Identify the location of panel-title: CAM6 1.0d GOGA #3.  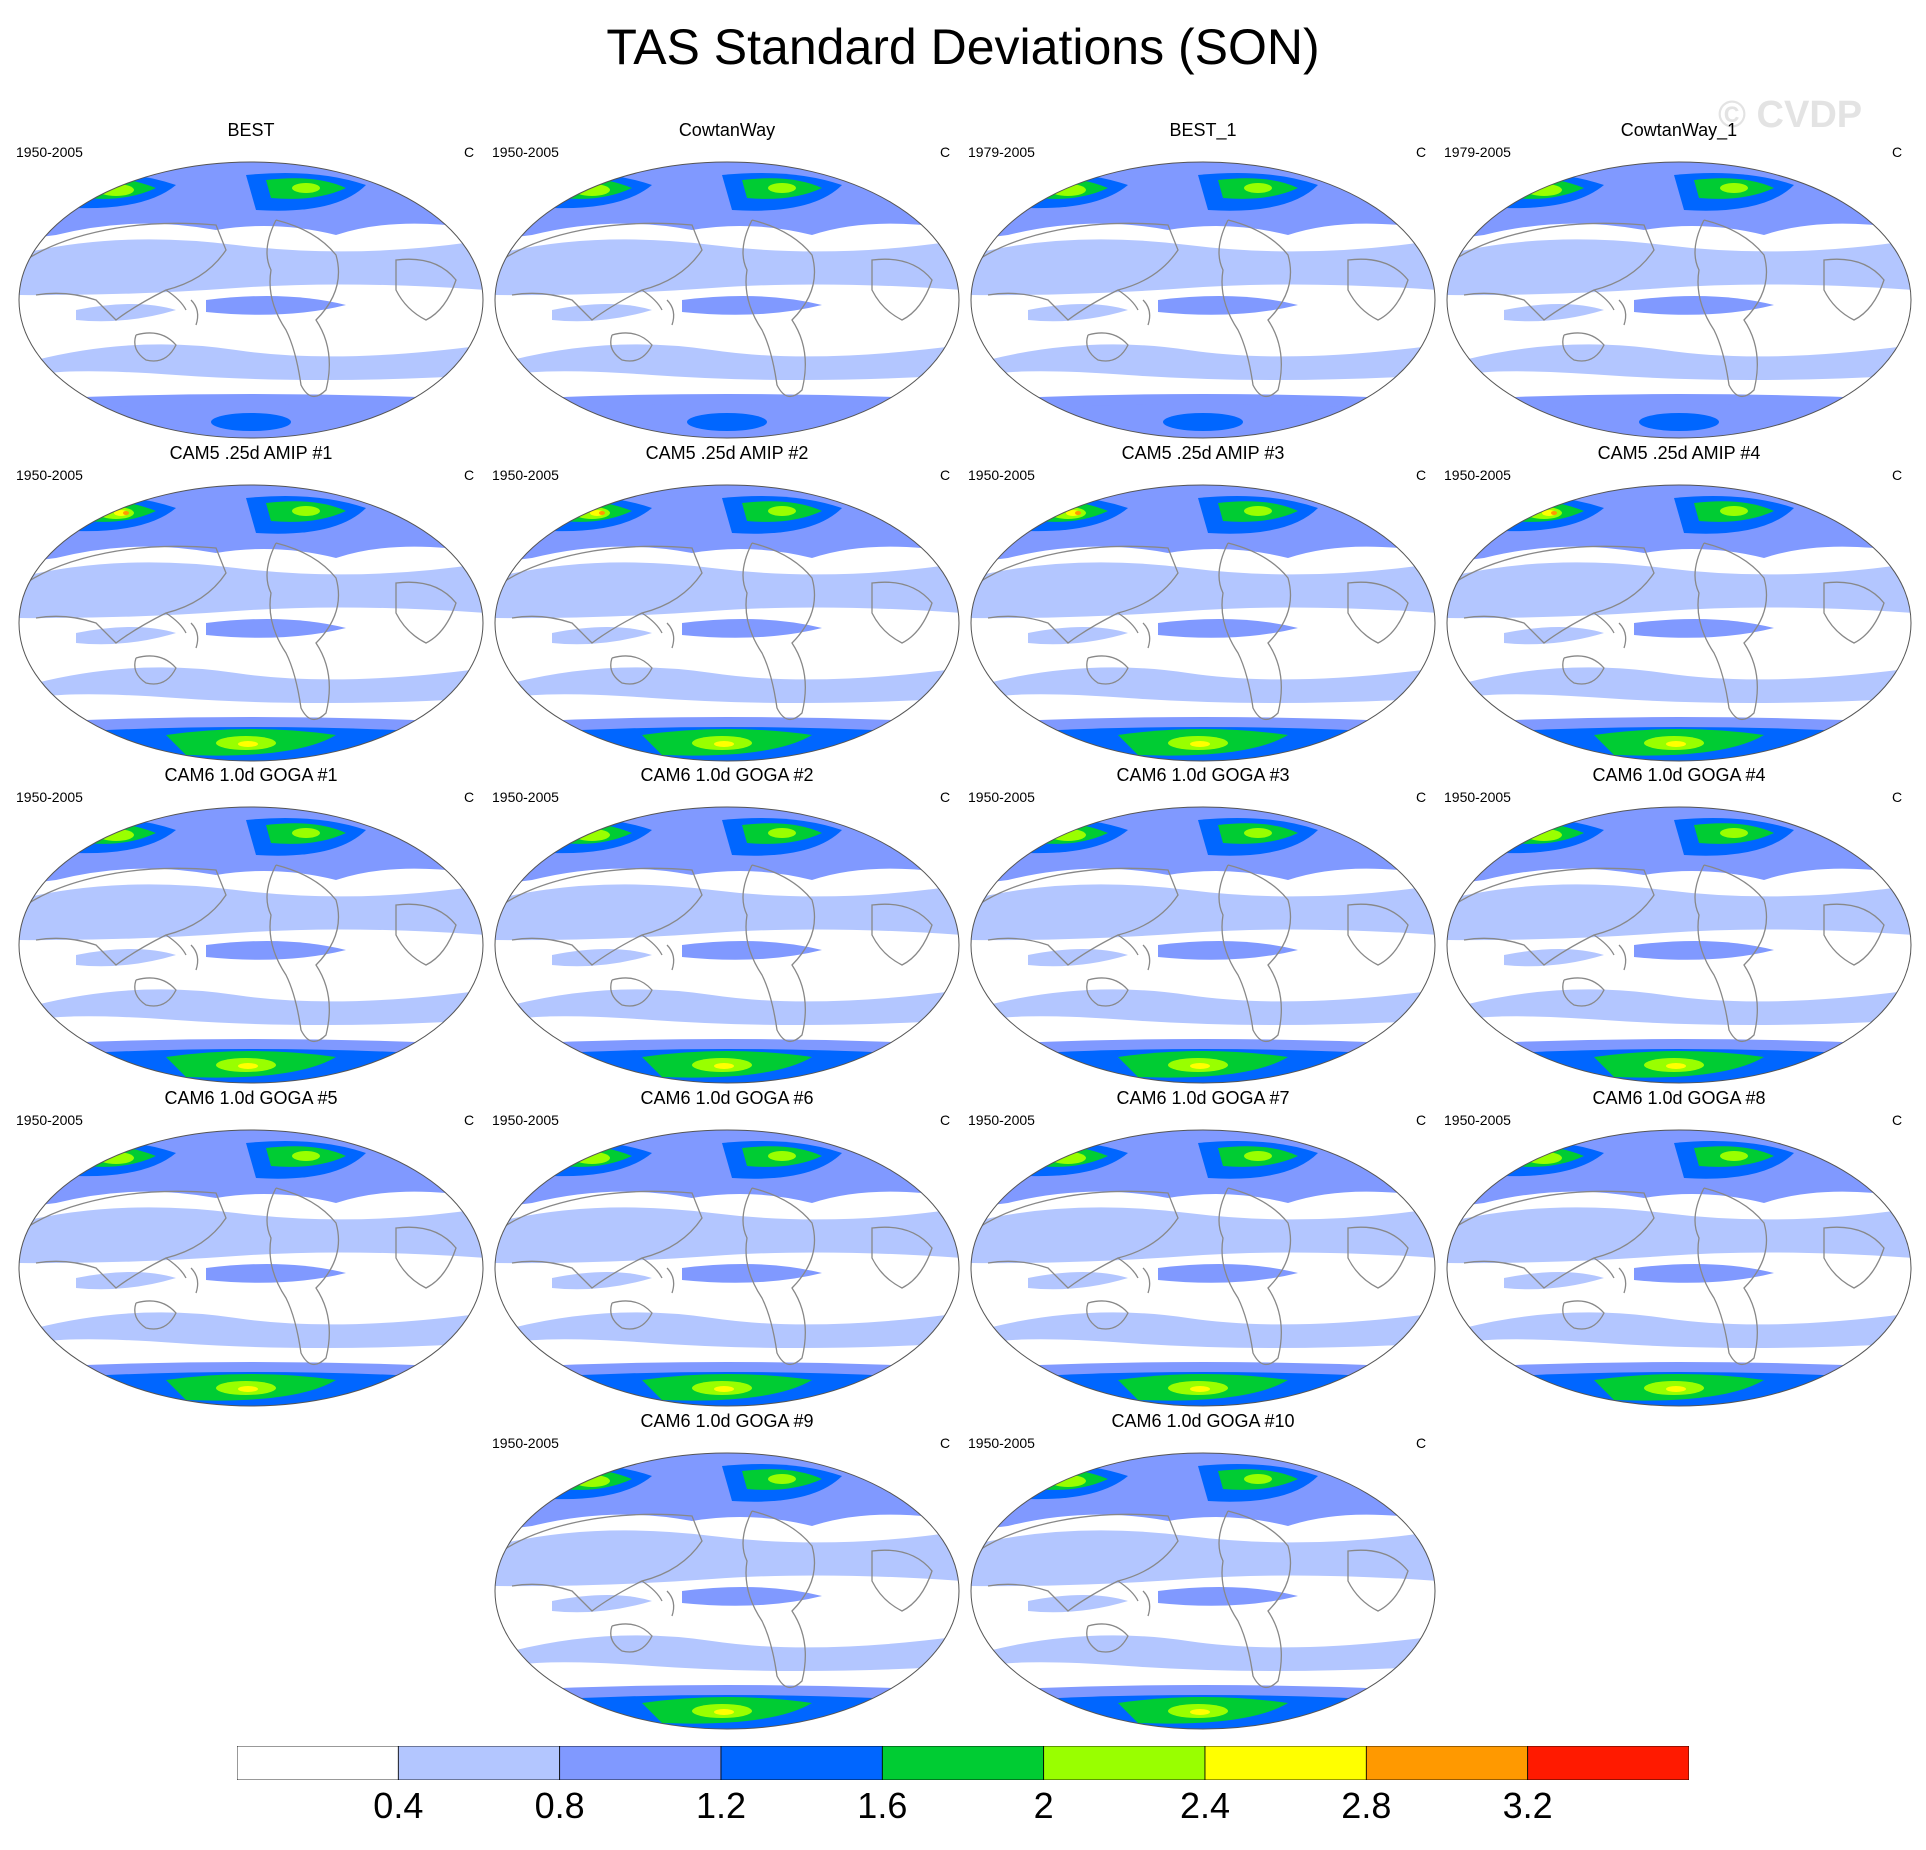
(1203, 775).